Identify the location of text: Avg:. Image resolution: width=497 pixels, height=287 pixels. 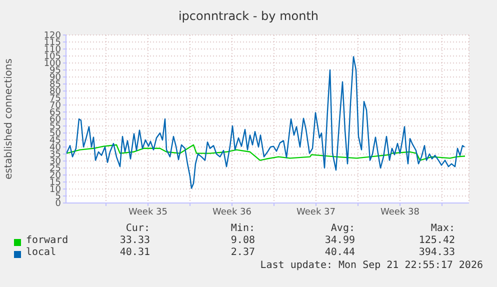
(342, 228).